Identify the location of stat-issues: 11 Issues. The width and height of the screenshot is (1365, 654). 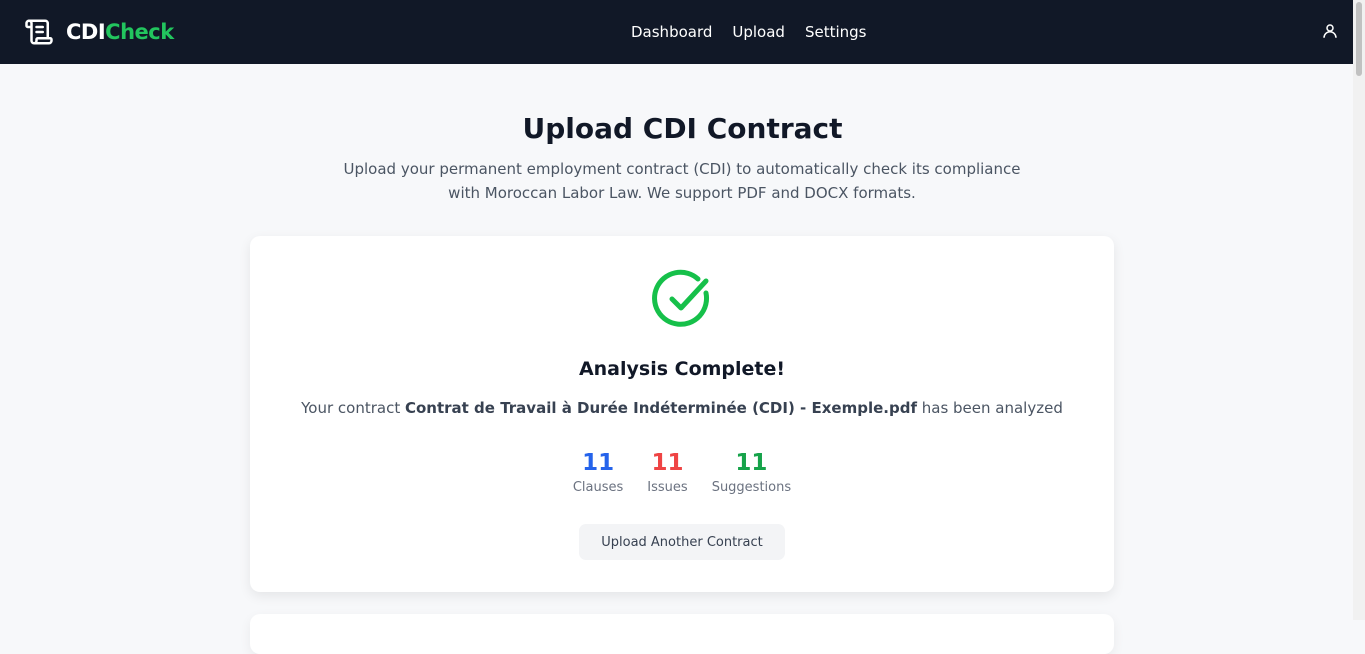
(667, 472).